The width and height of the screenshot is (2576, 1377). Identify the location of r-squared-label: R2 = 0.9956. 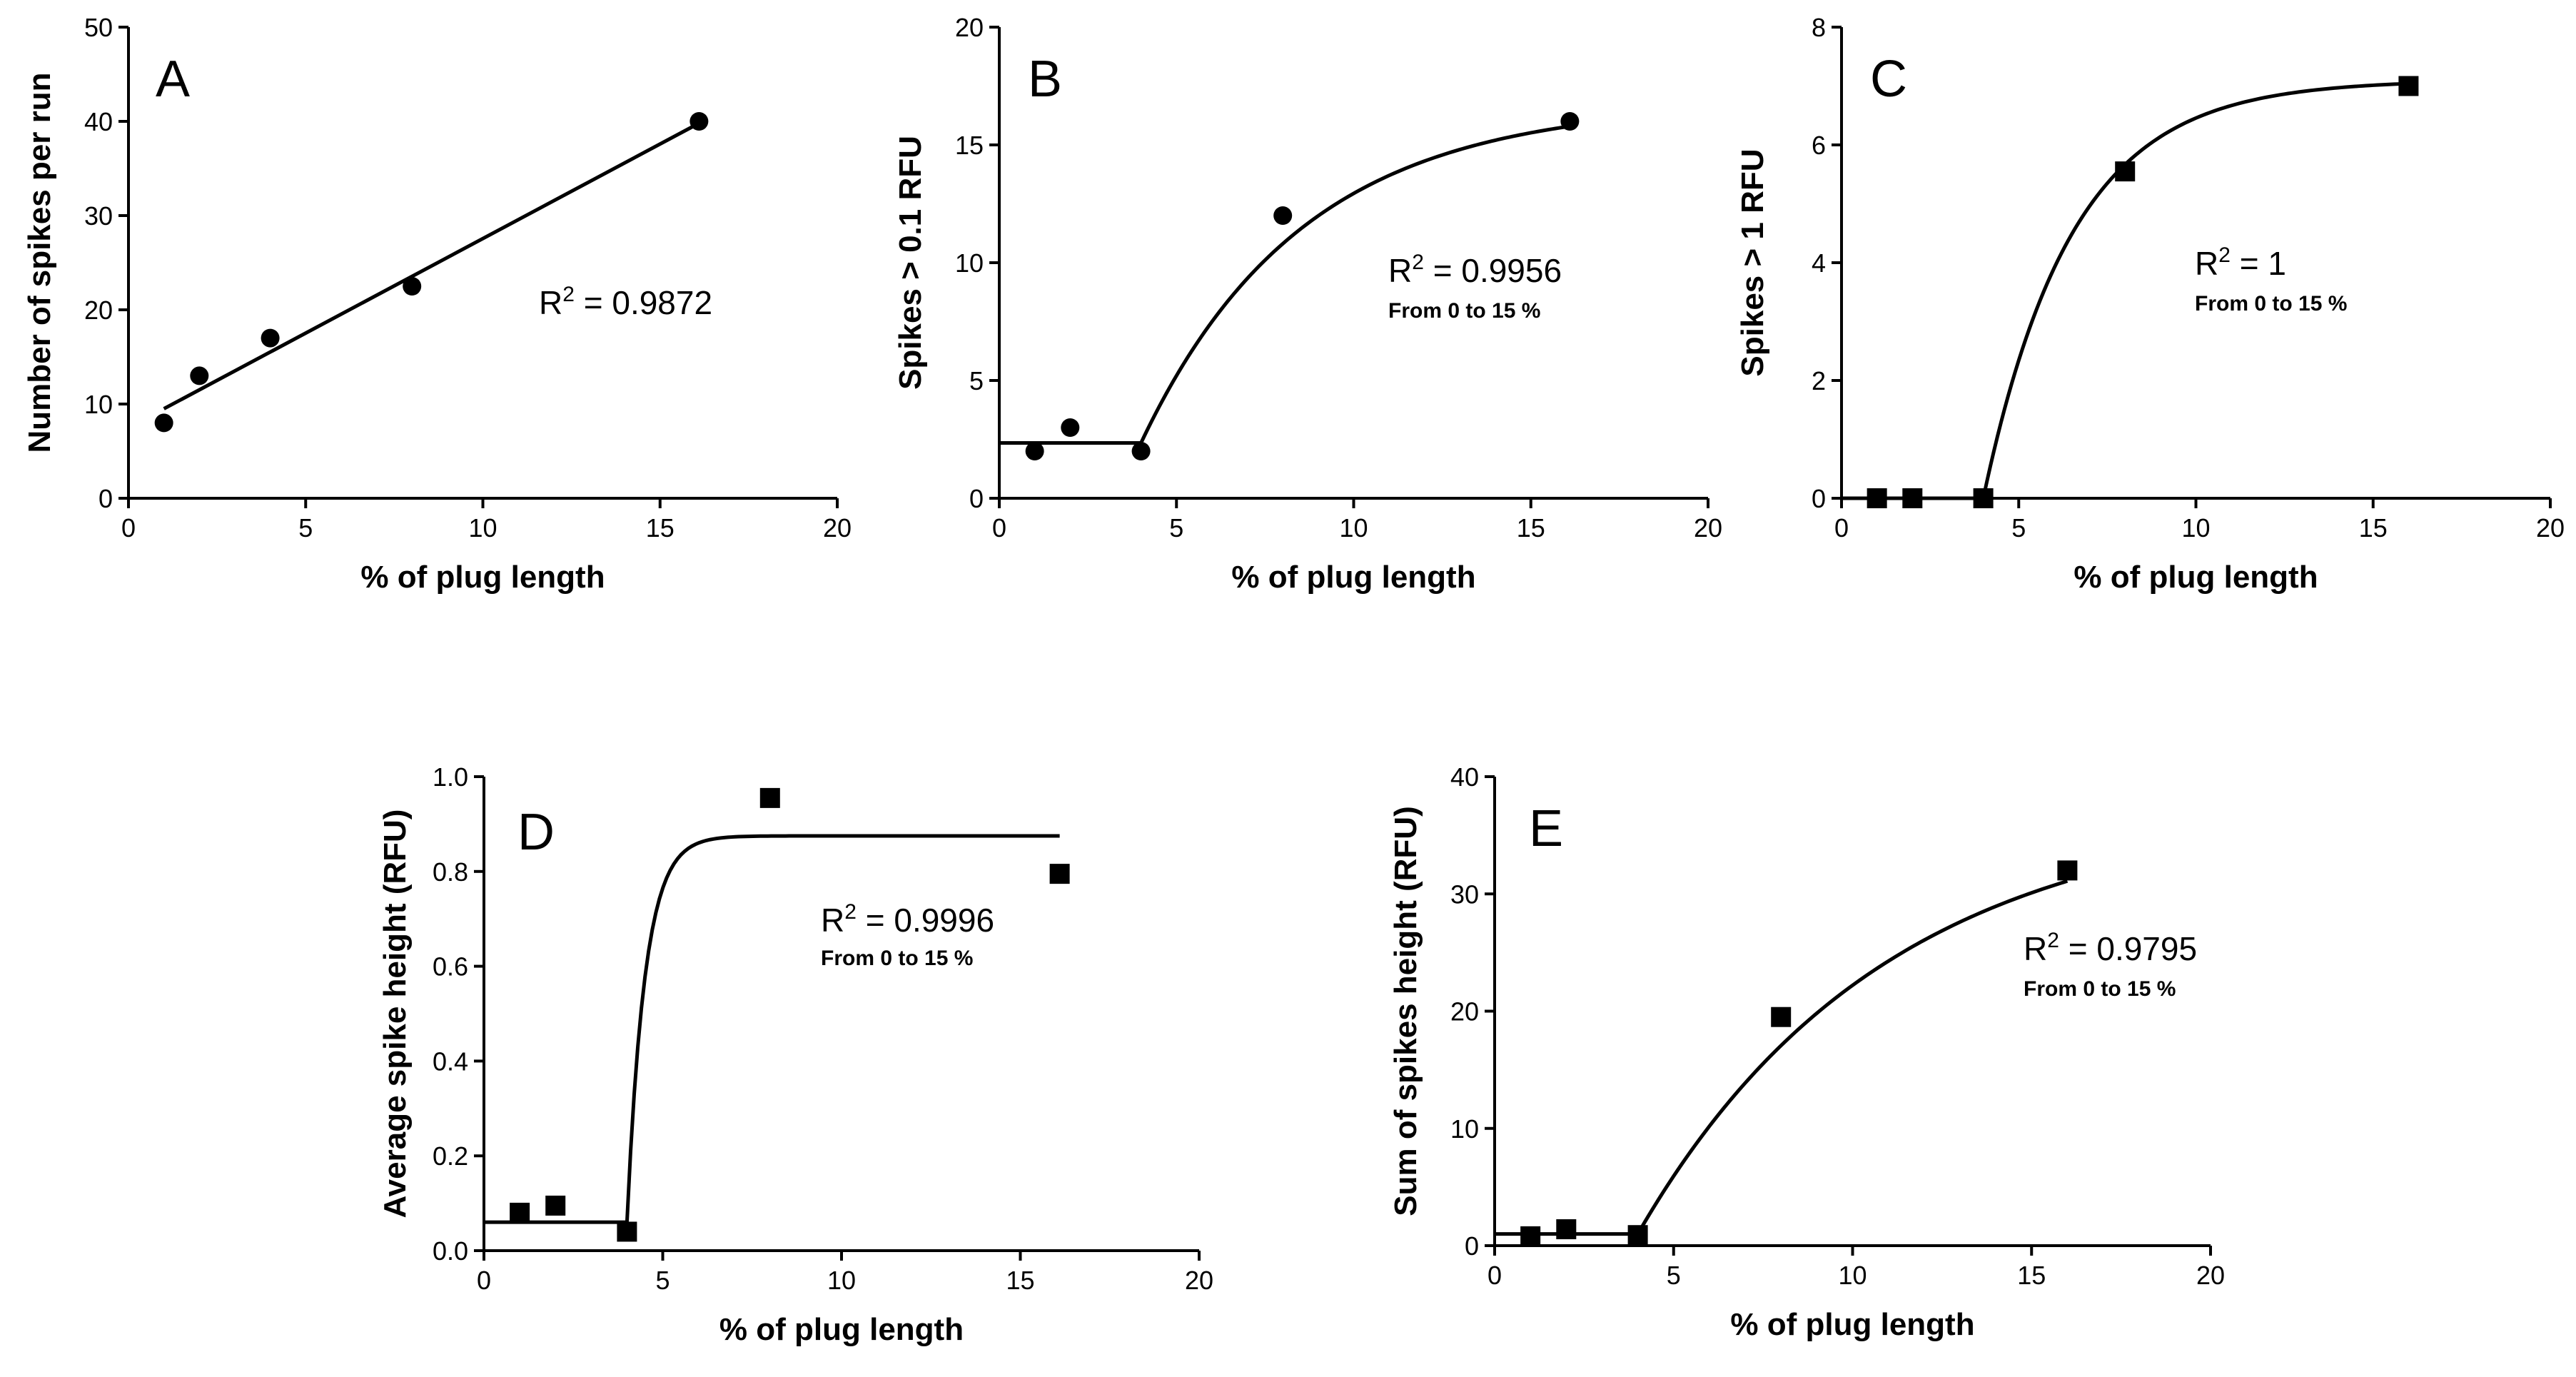
(1475, 270).